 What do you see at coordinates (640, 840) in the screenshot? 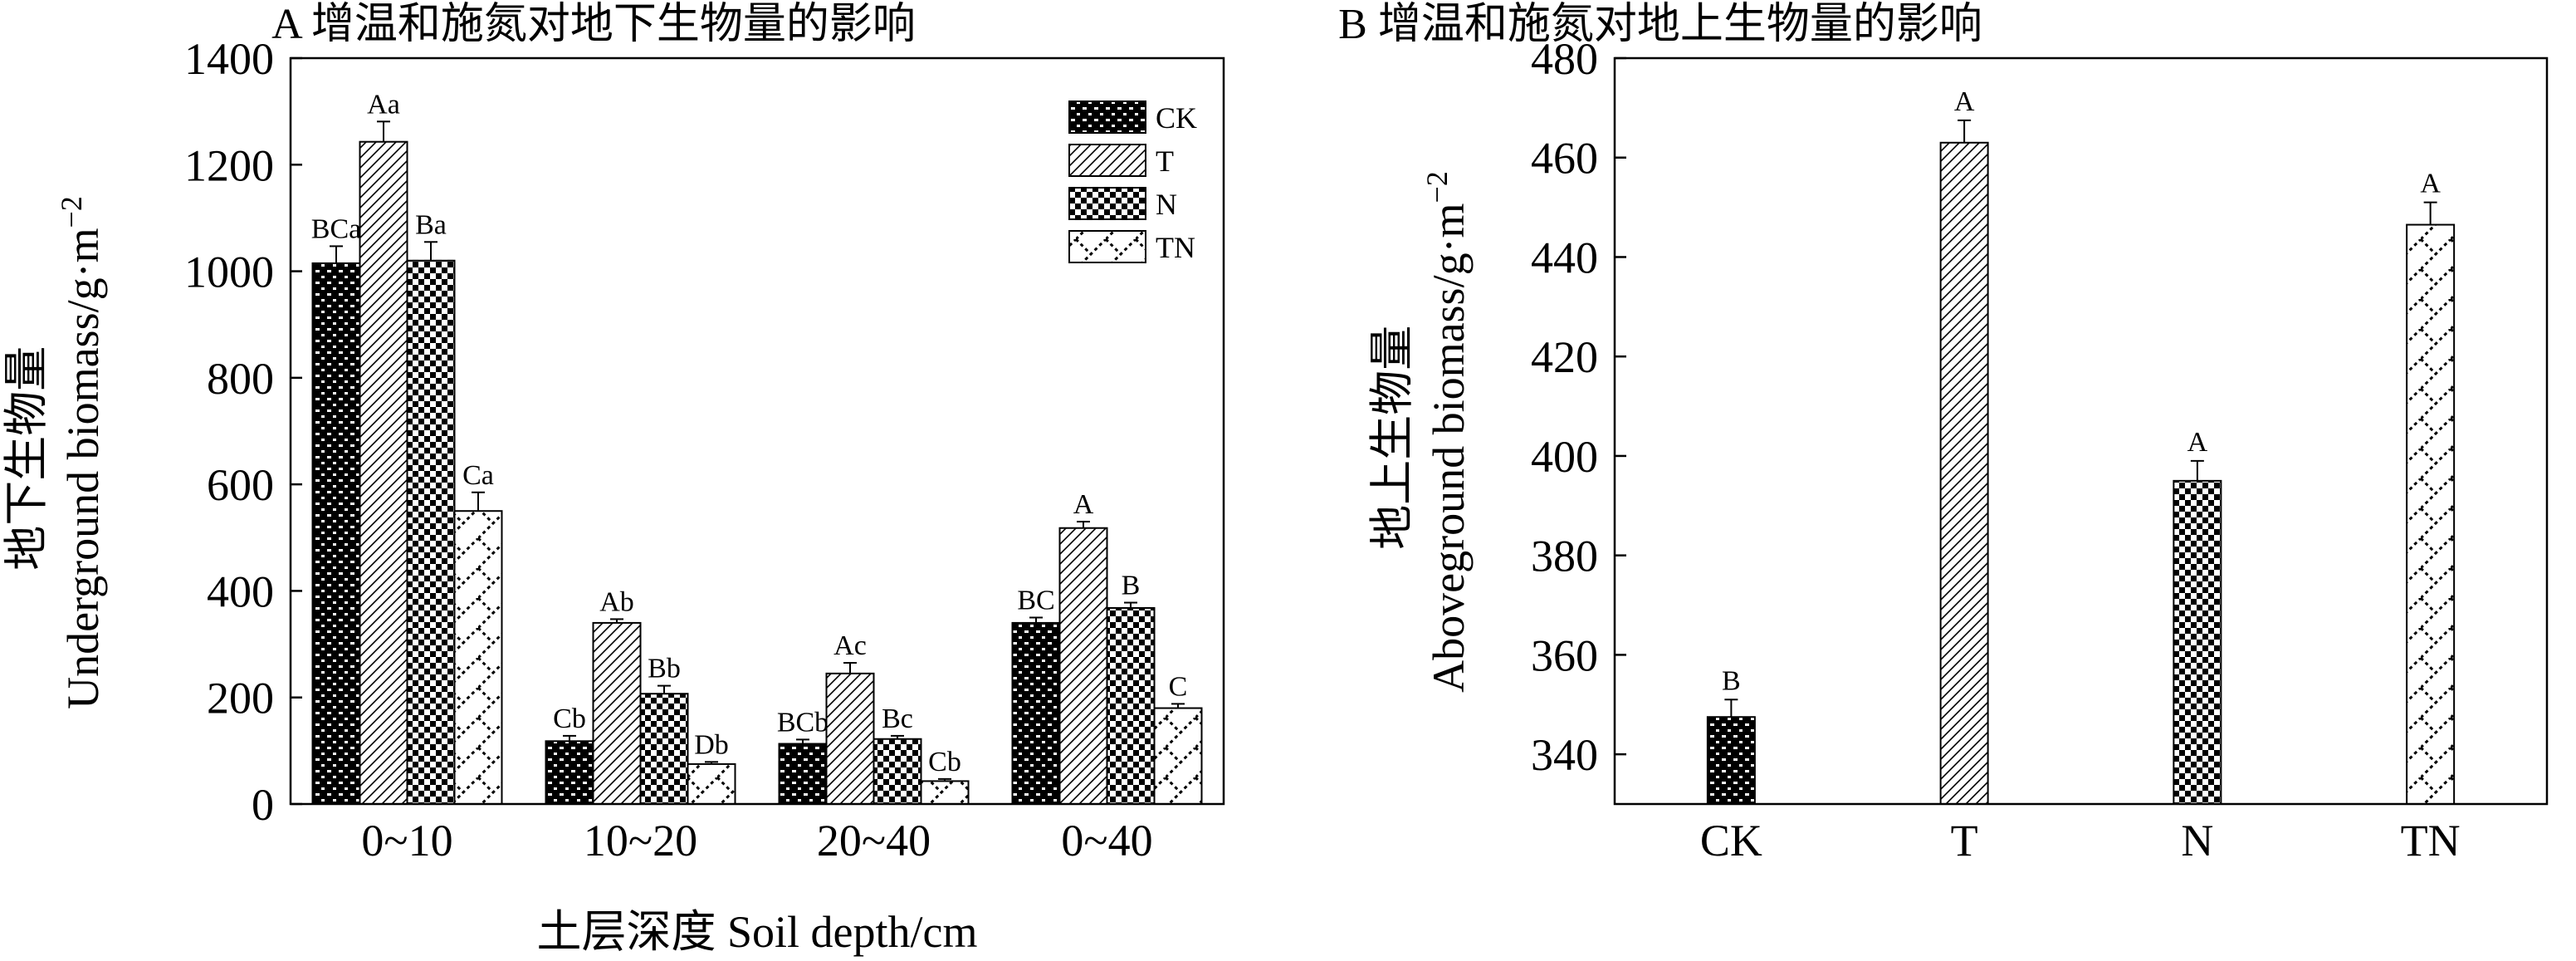
I see `x-tick-label: 10~20` at bounding box center [640, 840].